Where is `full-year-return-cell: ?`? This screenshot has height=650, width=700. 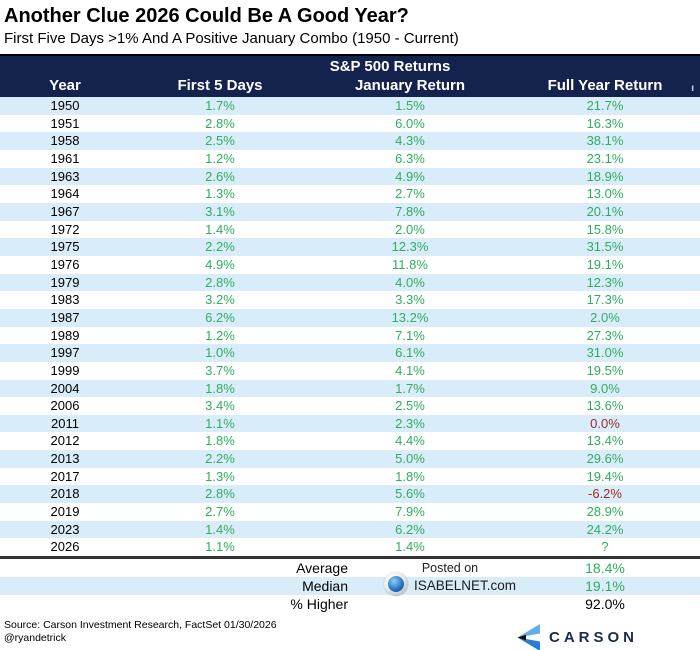
full-year-return-cell: ? is located at coordinates (605, 547).